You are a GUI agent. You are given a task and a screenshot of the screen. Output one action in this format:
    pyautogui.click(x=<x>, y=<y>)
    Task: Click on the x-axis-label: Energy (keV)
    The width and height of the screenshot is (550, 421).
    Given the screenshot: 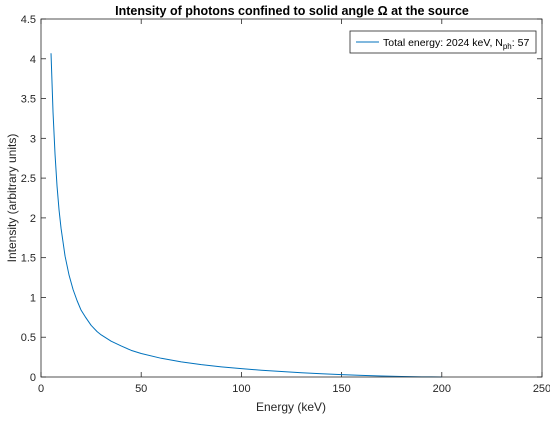 What is the action you would take?
    pyautogui.click(x=291, y=407)
    